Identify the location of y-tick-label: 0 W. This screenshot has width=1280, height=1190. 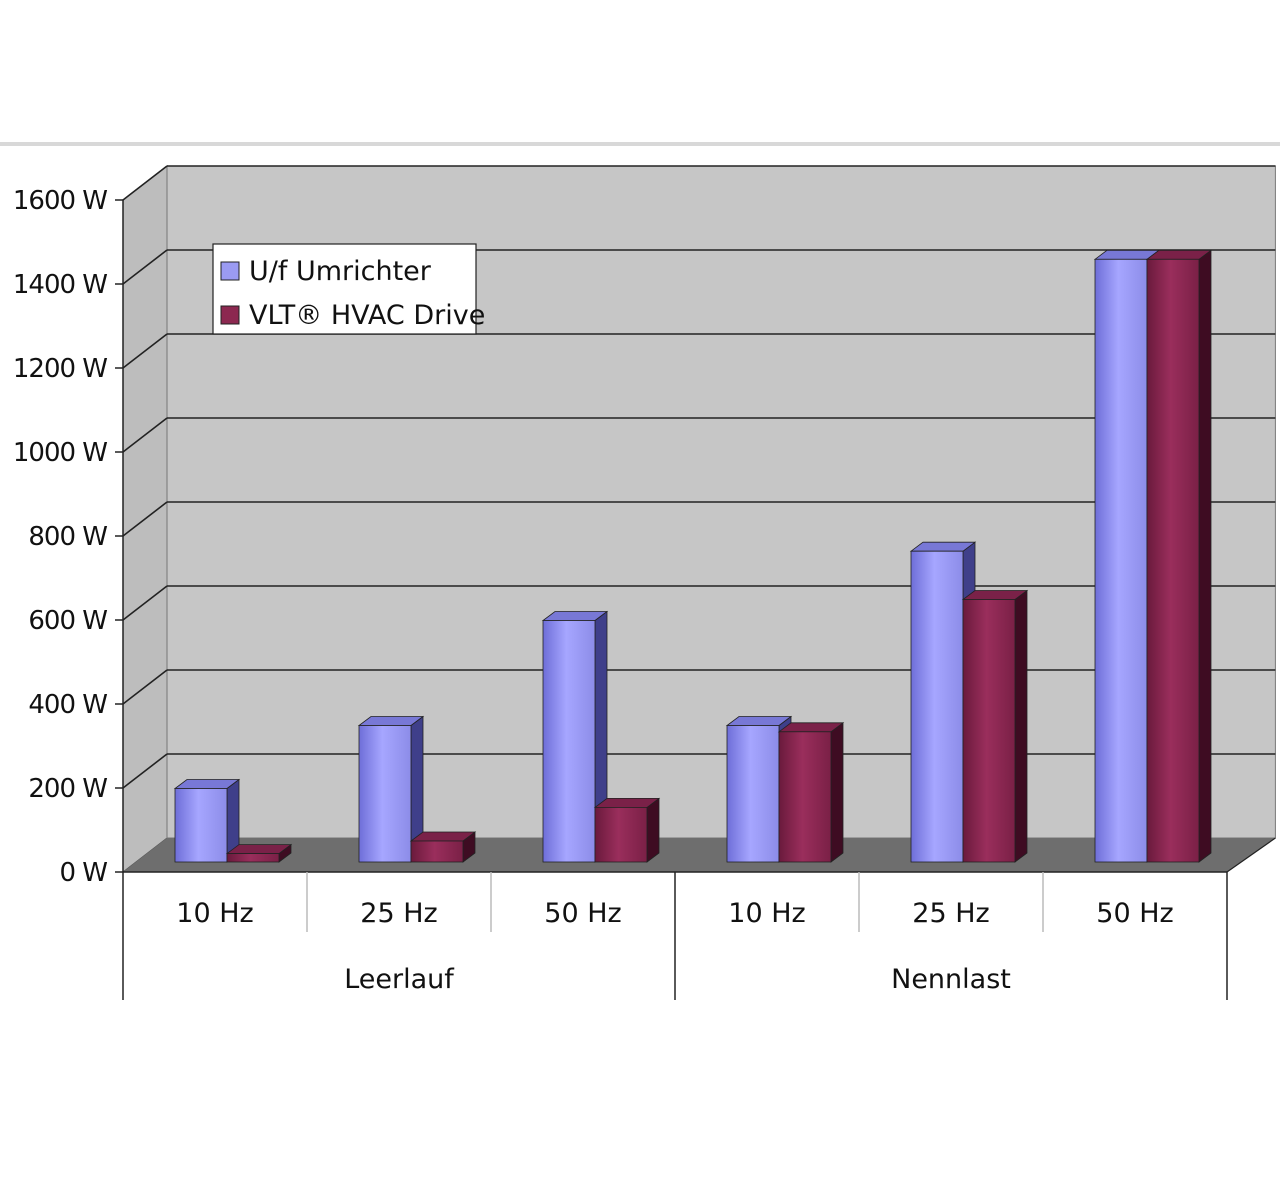
(83, 873).